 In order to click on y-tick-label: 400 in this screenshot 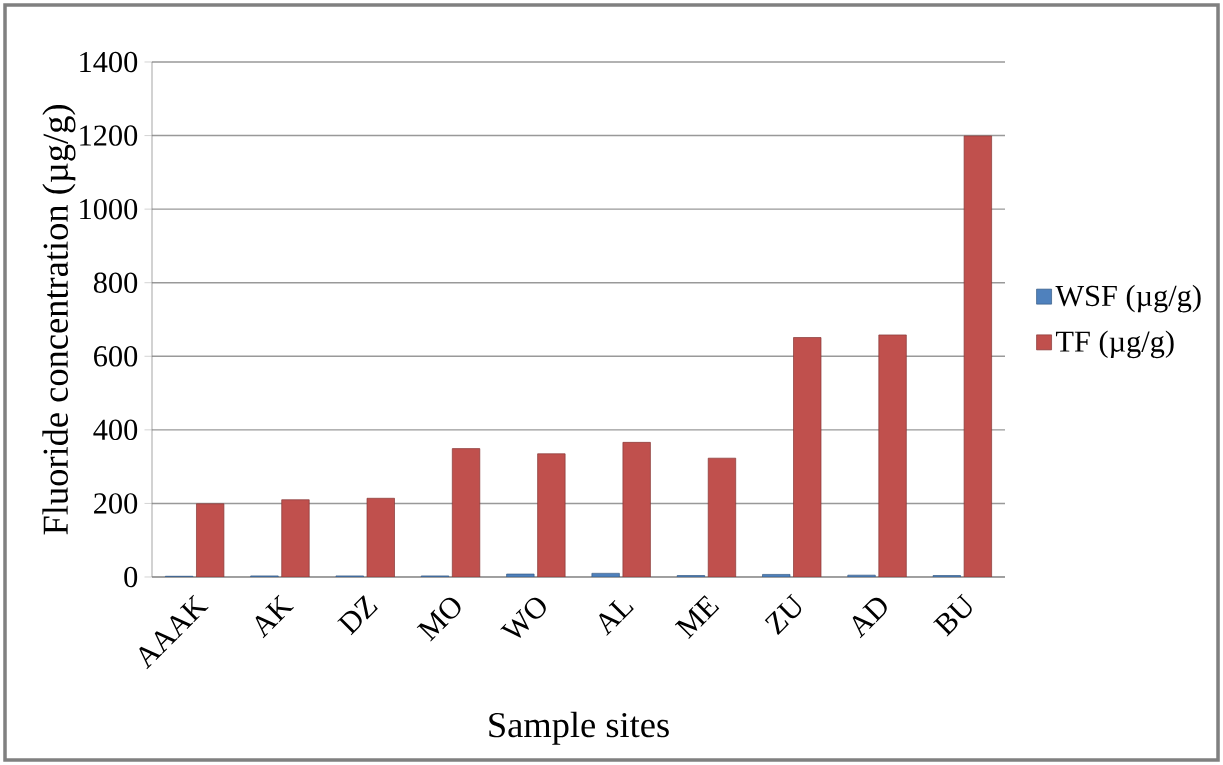, I will do `click(115, 430)`.